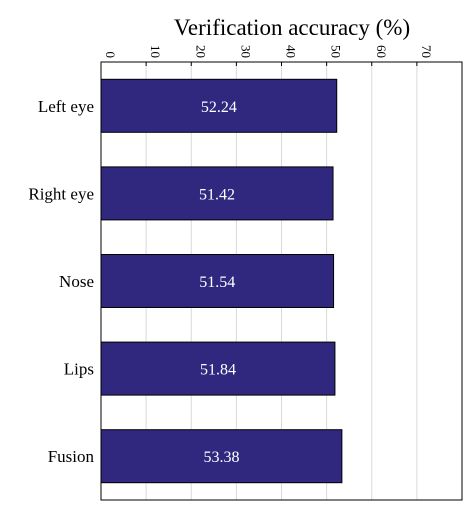 This screenshot has height=514, width=466. What do you see at coordinates (200, 51) in the screenshot?
I see `x-tick-label: 20` at bounding box center [200, 51].